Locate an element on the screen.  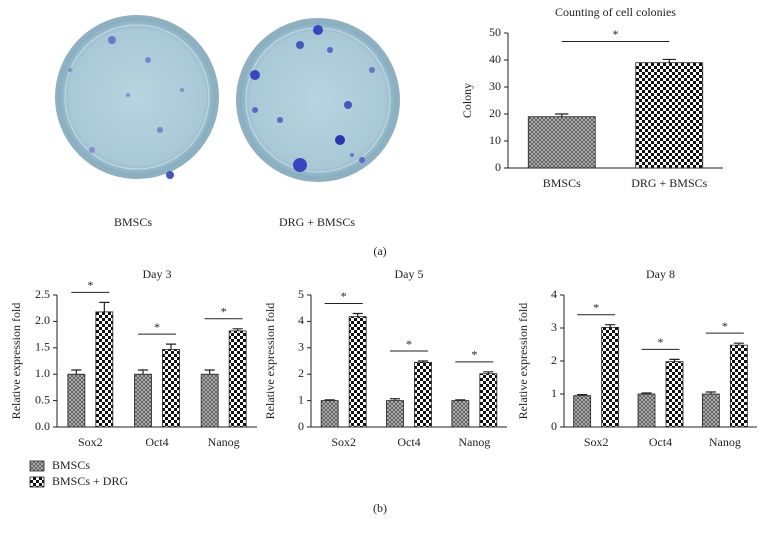
plate-label: BMSCs is located at coordinates (133, 222).